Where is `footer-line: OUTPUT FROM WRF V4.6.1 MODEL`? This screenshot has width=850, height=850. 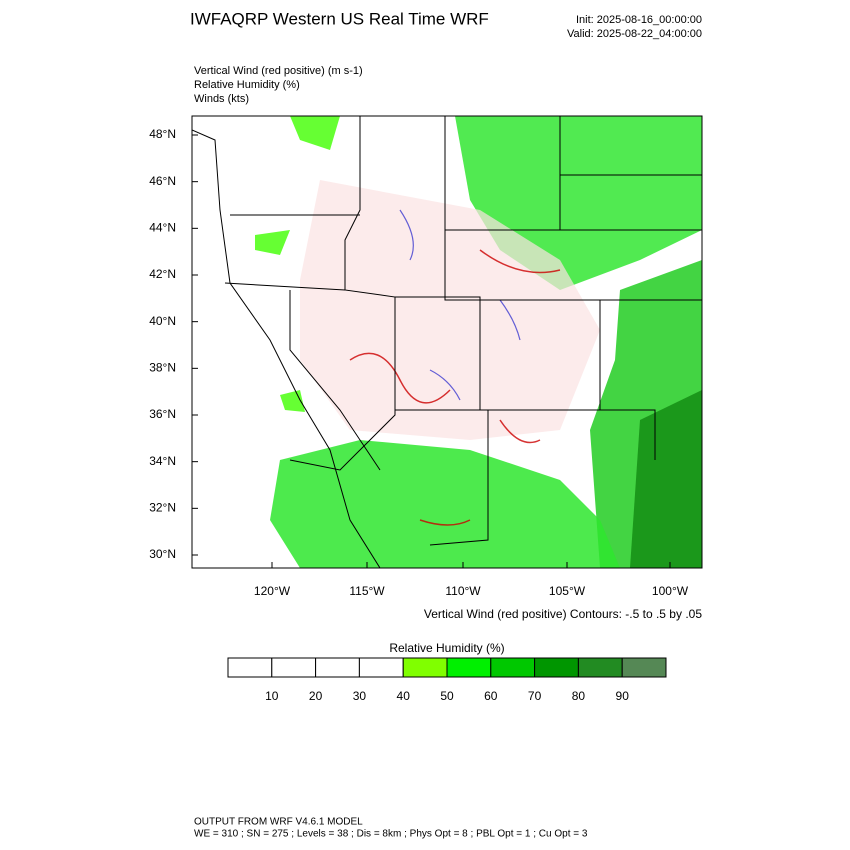 footer-line: OUTPUT FROM WRF V4.6.1 MODEL is located at coordinates (278, 822).